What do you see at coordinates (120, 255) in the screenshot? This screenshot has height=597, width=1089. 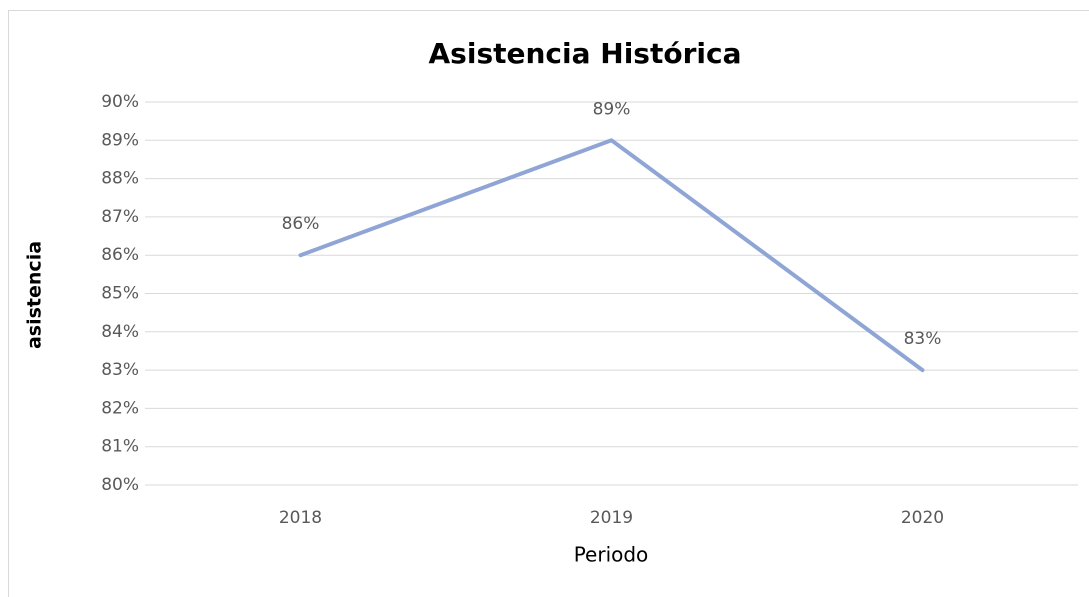 I see `y-tick-label: 86%` at bounding box center [120, 255].